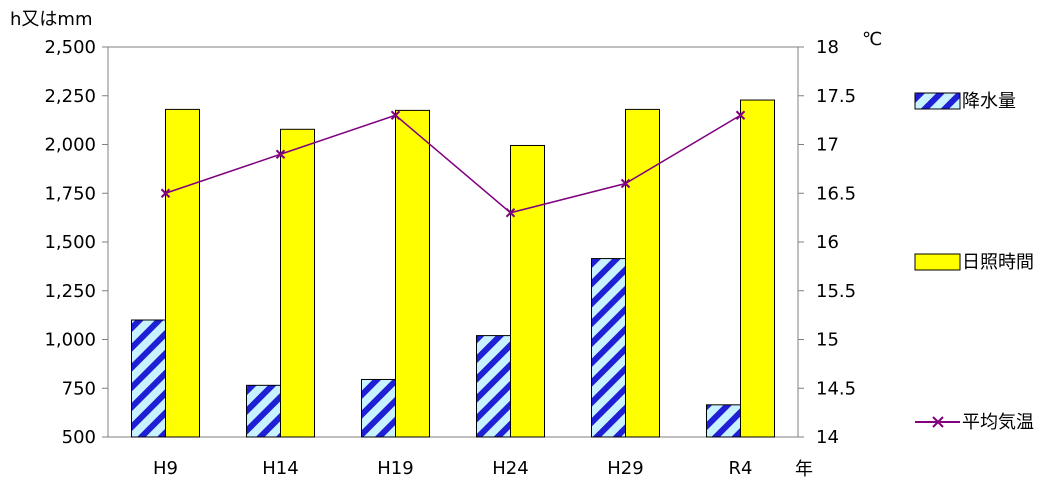  I want to click on legend: 降水量 日照時間 平均気温, so click(974, 262).